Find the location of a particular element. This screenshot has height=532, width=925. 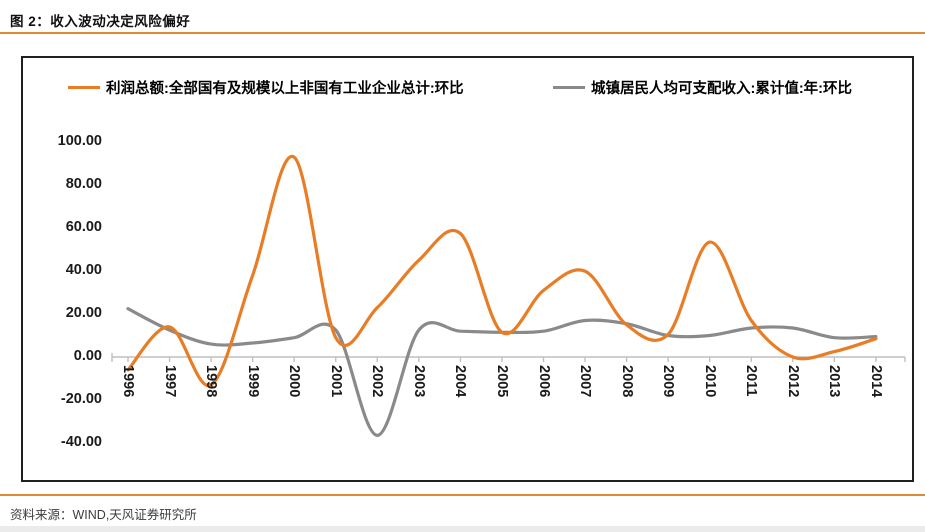

x-axis-label: 2005 is located at coordinates (501, 381).